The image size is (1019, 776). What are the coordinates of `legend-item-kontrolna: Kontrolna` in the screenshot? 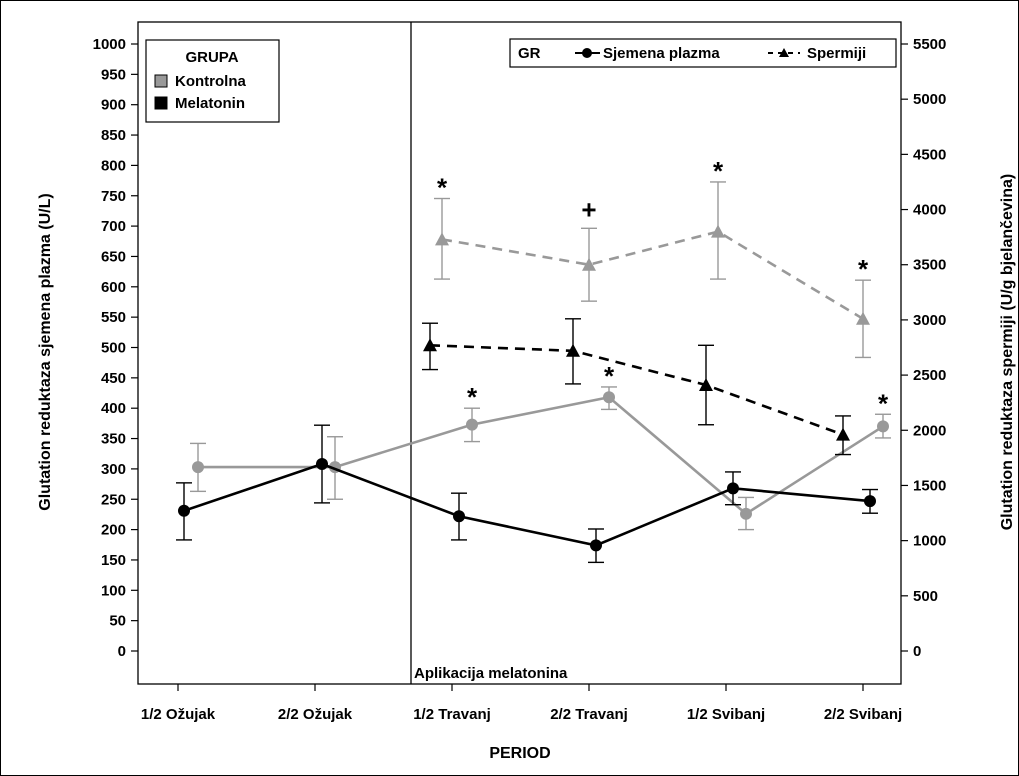 It's located at (210, 81).